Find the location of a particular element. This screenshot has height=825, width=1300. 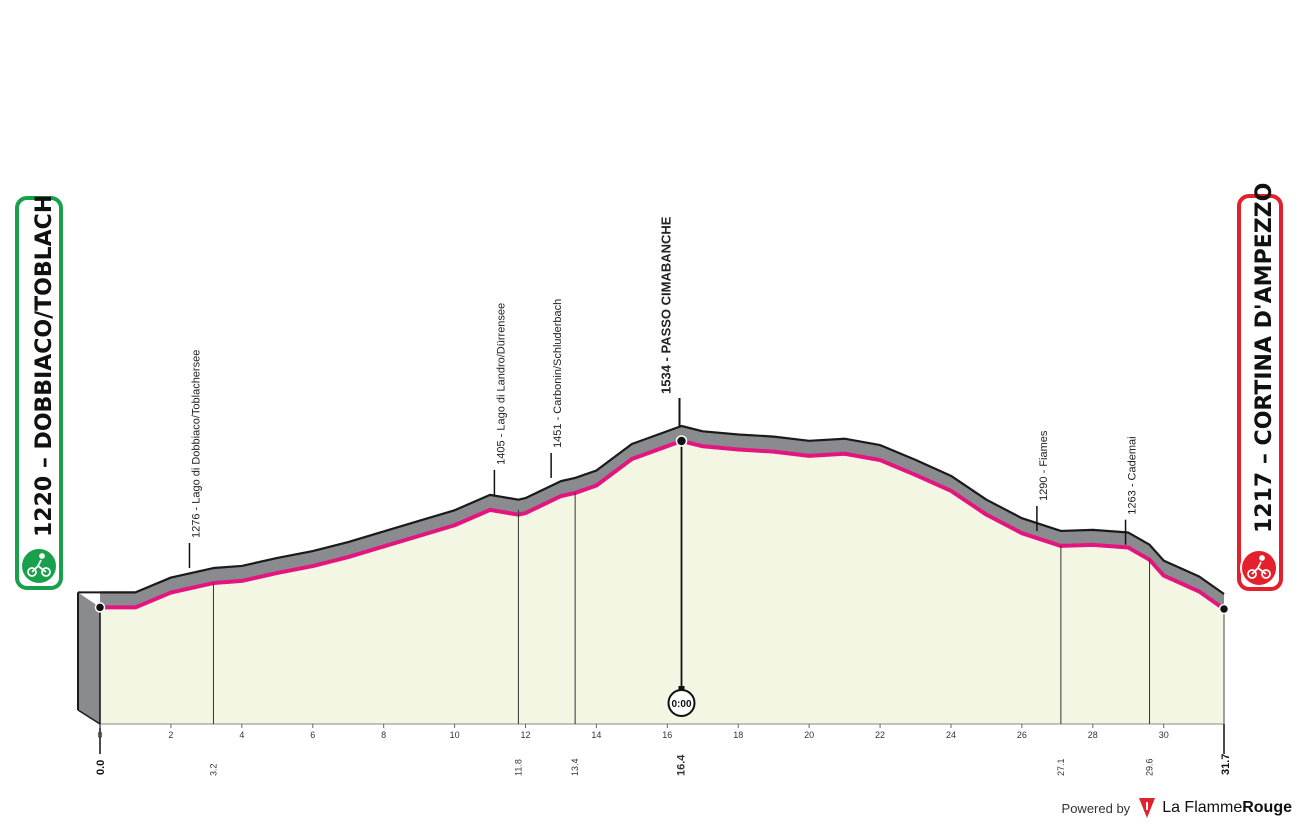

flame-icon is located at coordinates (1147, 808).